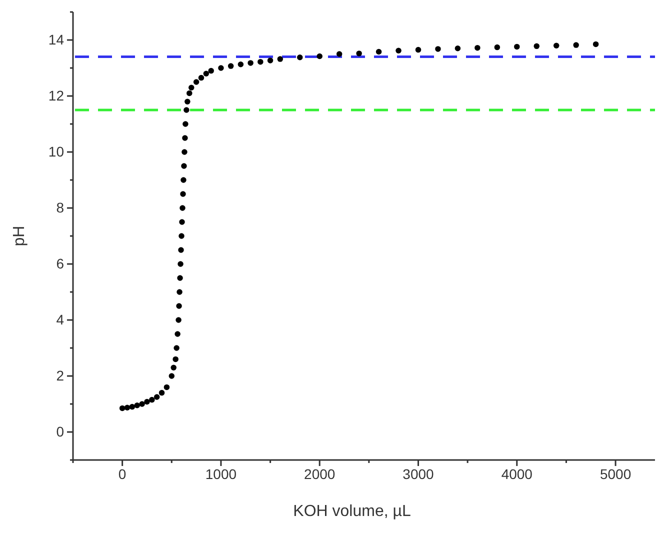  I want to click on y-tick-label: 4, so click(60, 319).